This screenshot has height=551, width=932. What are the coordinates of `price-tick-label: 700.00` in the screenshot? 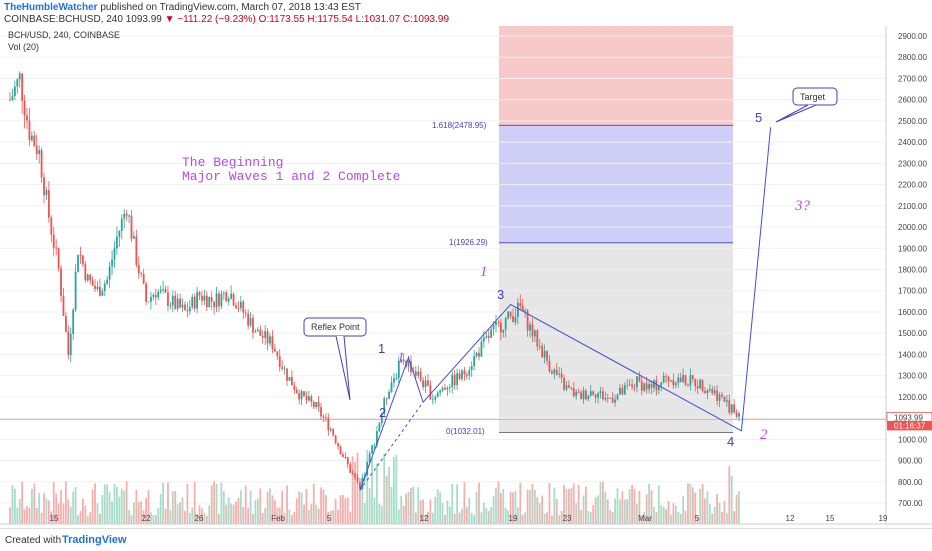 It's located at (910, 503).